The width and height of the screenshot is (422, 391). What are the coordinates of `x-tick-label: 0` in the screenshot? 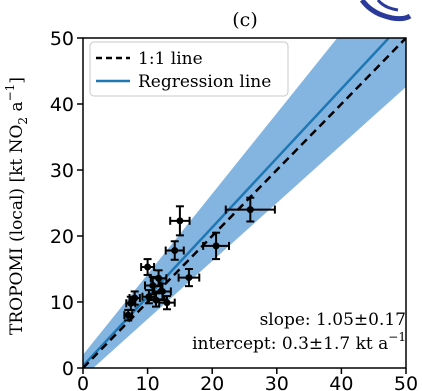 It's located at (83, 382).